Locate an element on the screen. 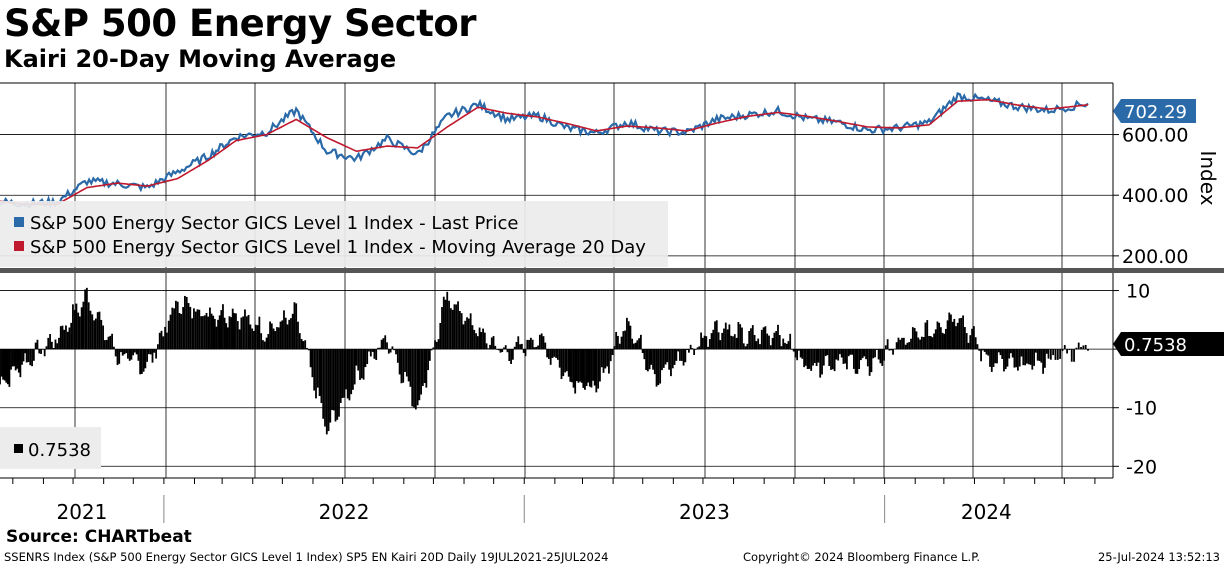 This screenshot has height=566, width=1224. y-tick-label-lower: -20 is located at coordinates (1141, 467).